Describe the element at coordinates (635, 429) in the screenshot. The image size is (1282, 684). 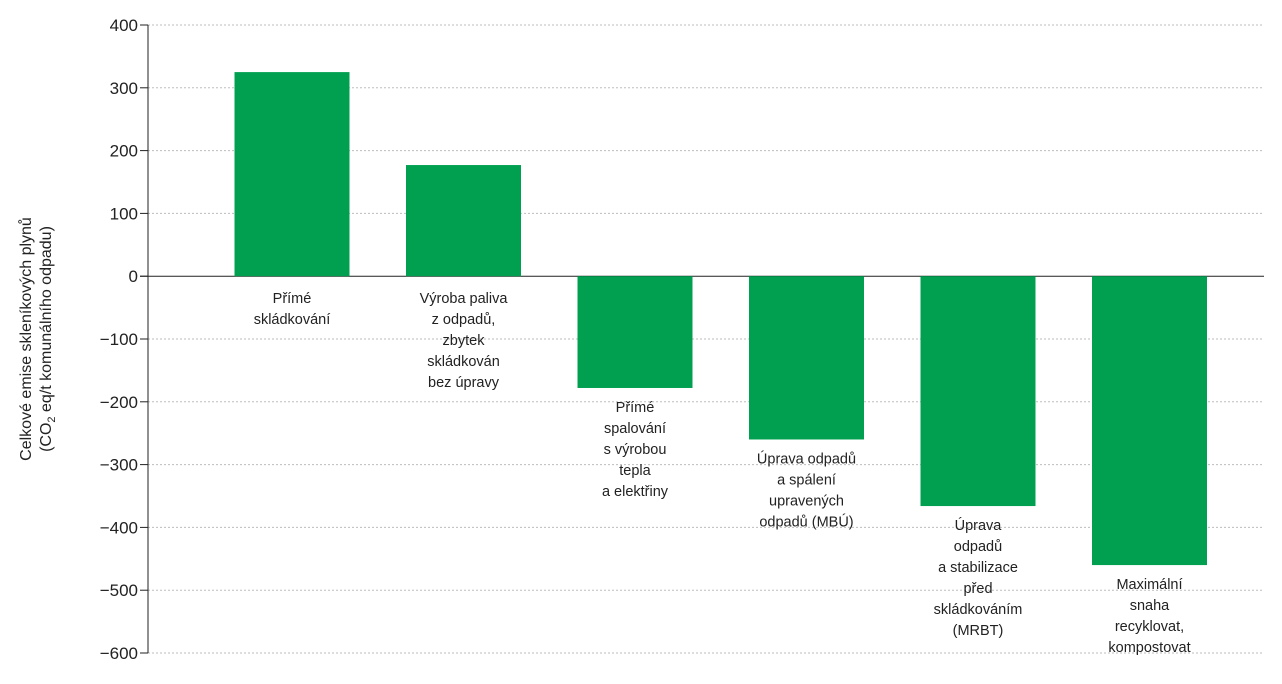
I see `category-label-line: spalování` at that location.